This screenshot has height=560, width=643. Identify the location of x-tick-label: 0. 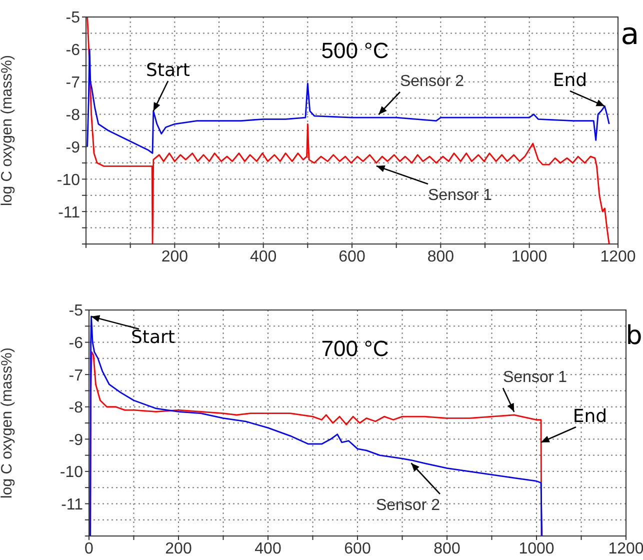
(89, 549).